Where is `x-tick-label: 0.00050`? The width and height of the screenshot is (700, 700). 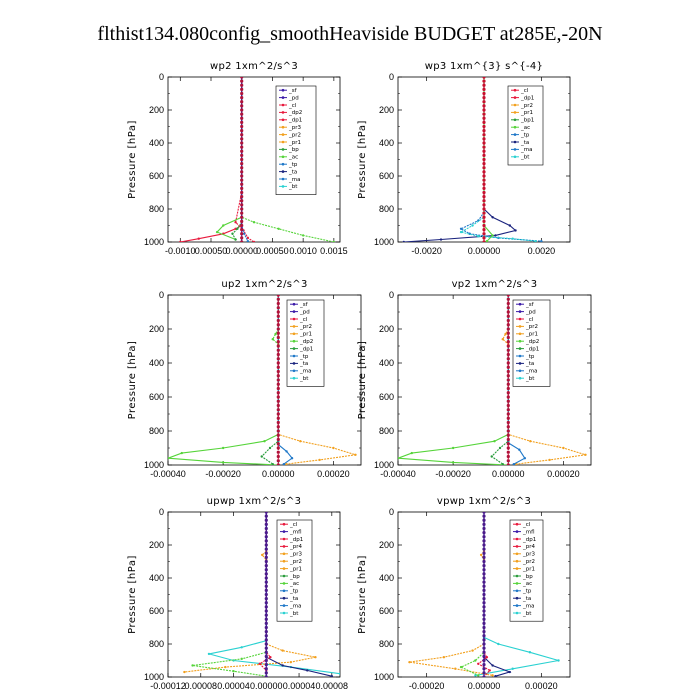
x-tick-label: 0.00050 is located at coordinates (272, 251).